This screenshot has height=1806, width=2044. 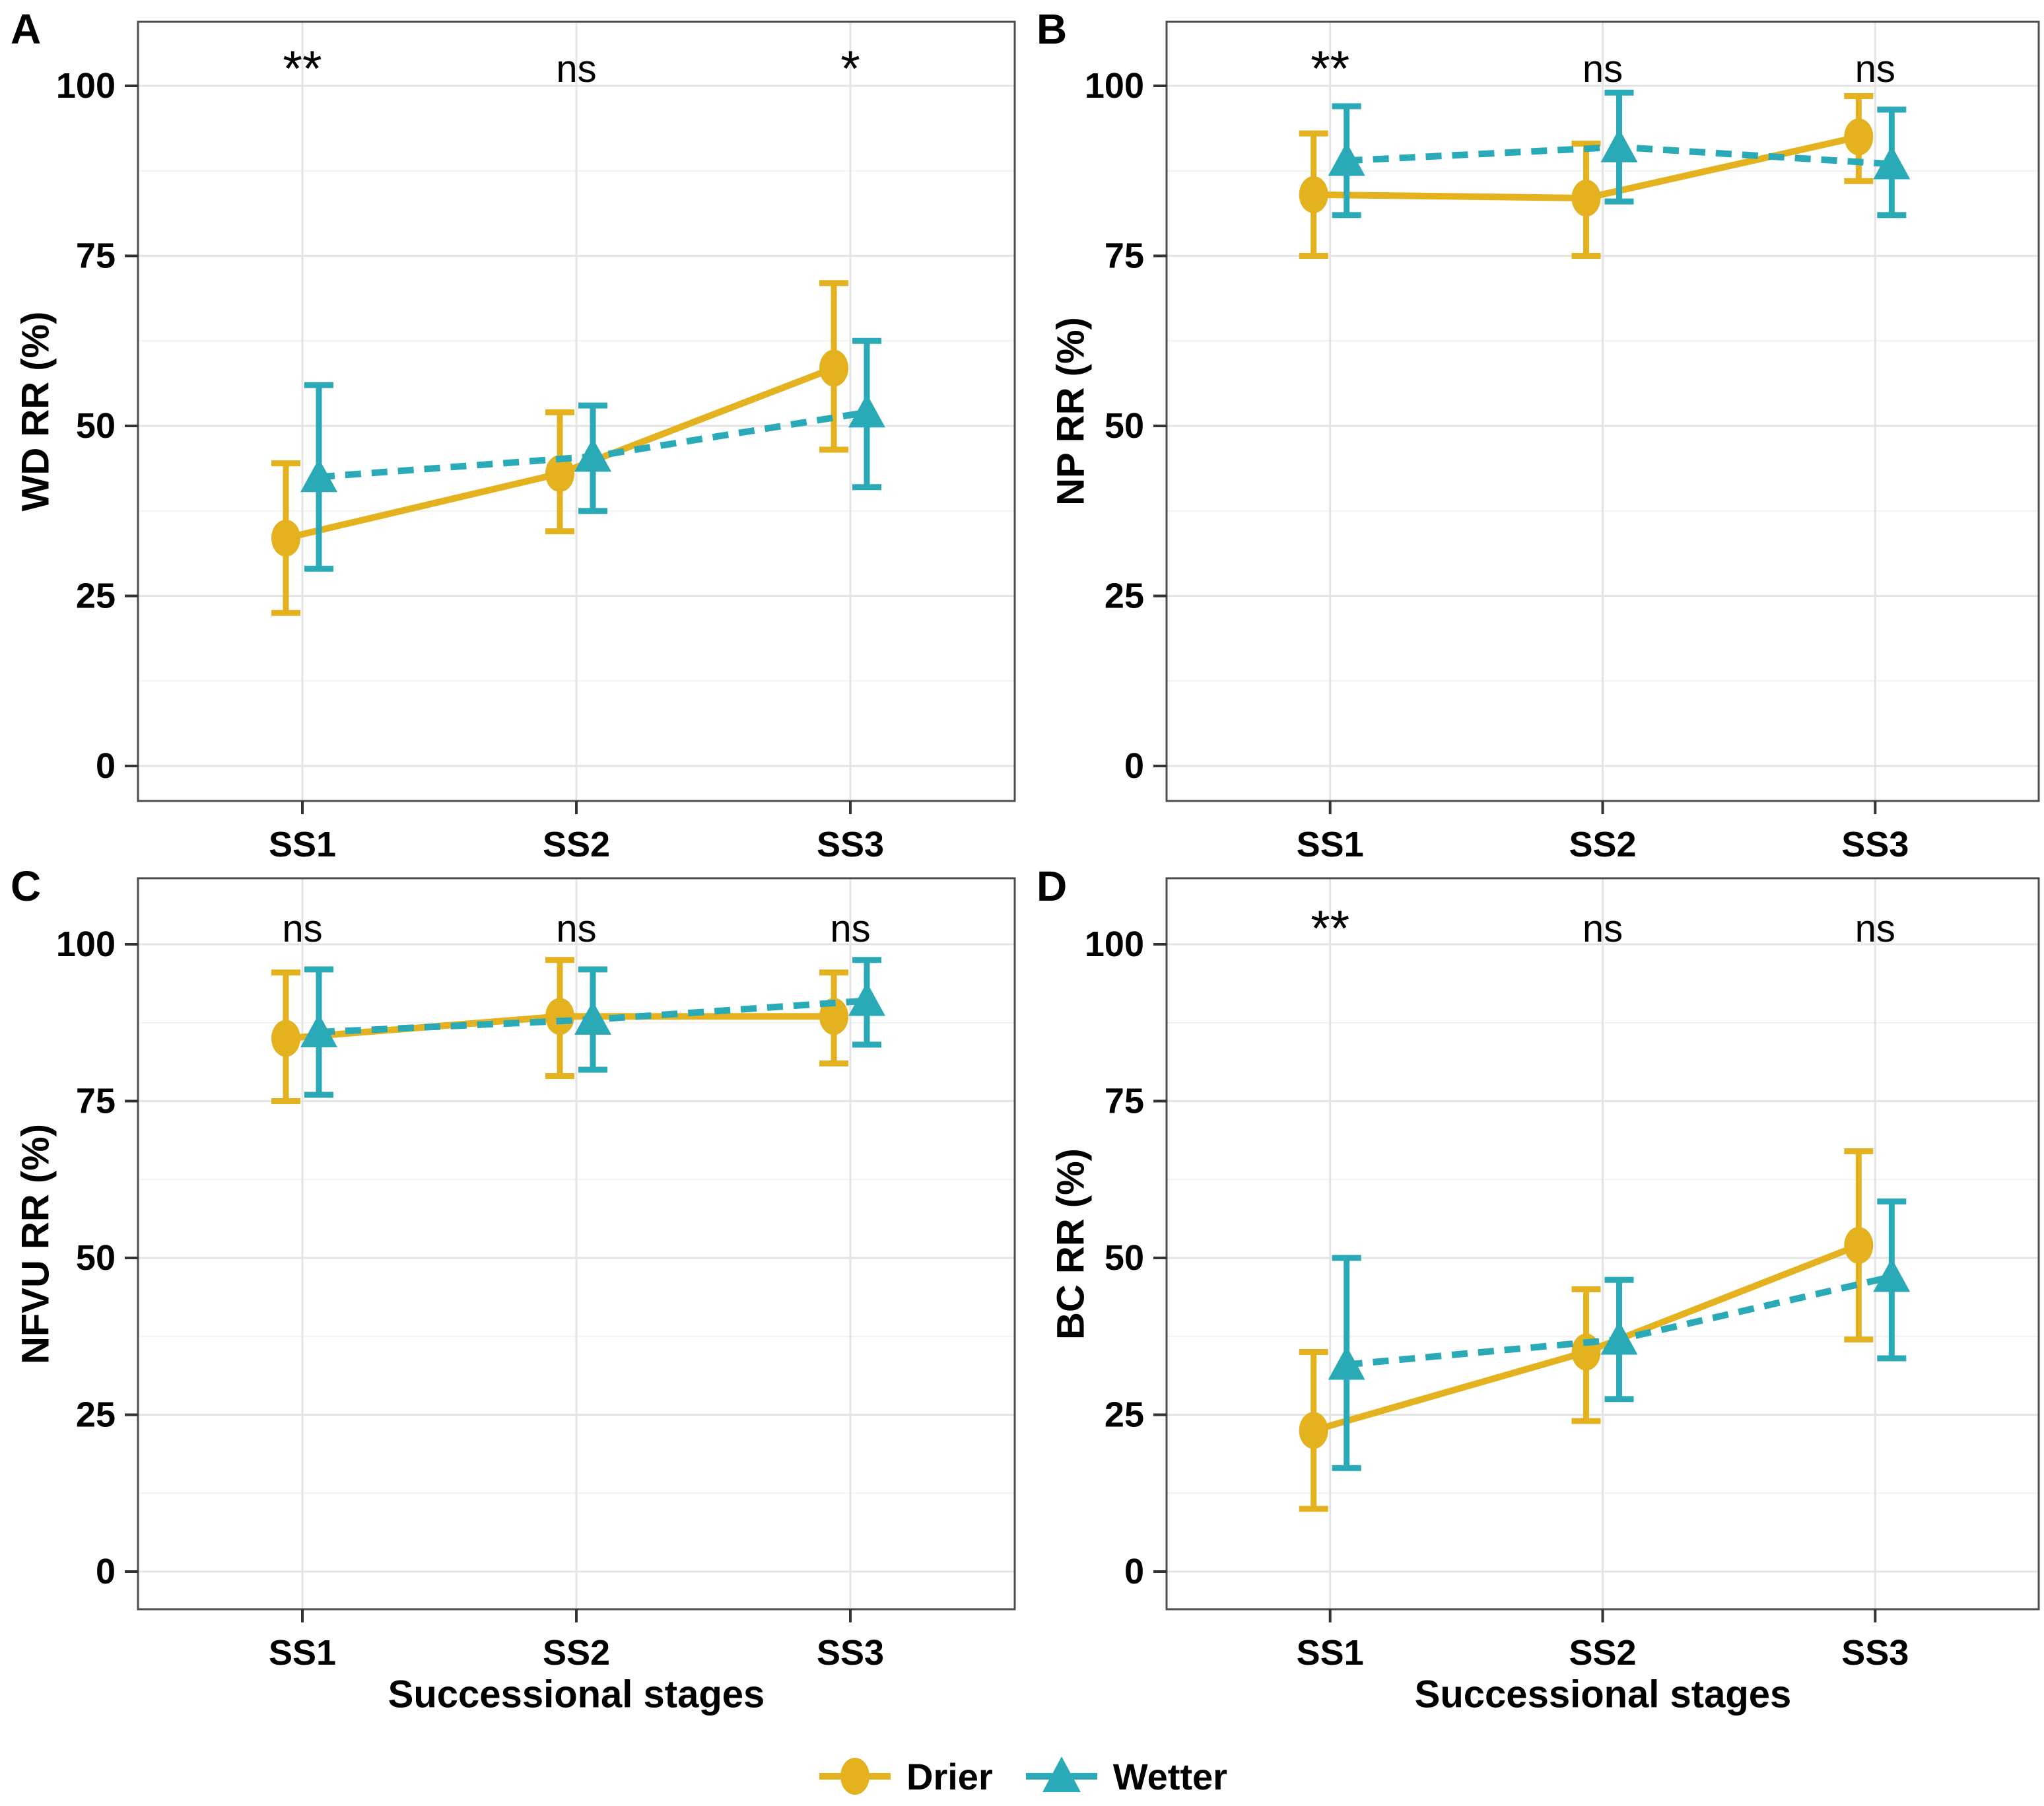 What do you see at coordinates (949, 1776) in the screenshot?
I see `legend-label-drier: Drier` at bounding box center [949, 1776].